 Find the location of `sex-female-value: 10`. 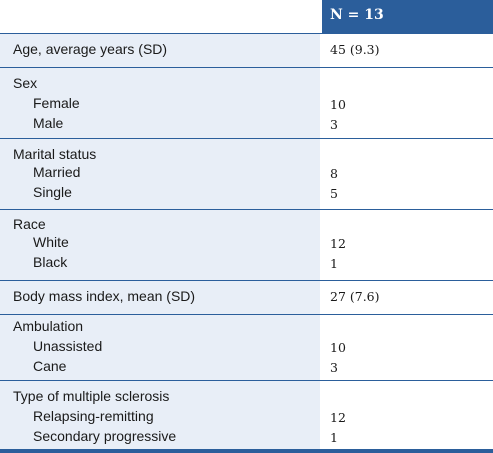

sex-female-value: 10 is located at coordinates (338, 104).